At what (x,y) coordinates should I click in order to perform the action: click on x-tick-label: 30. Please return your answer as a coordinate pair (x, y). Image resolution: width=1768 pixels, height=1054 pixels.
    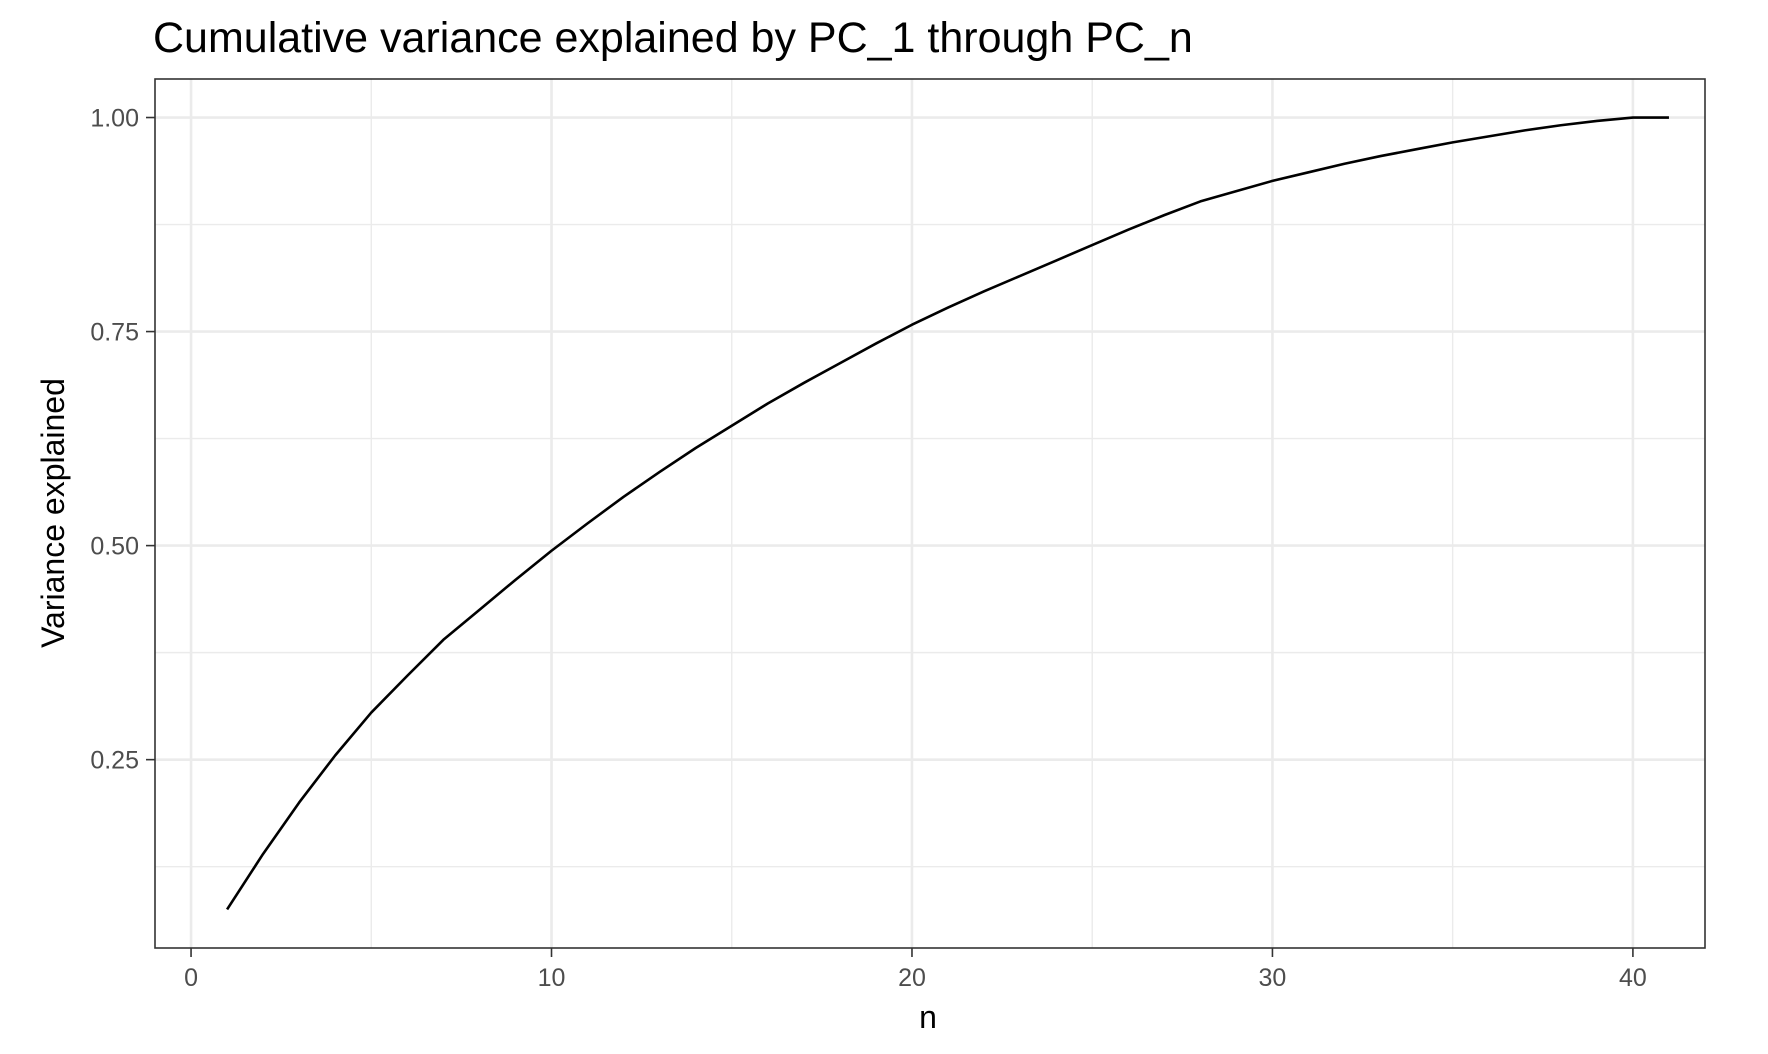
    Looking at the image, I should click on (1273, 978).